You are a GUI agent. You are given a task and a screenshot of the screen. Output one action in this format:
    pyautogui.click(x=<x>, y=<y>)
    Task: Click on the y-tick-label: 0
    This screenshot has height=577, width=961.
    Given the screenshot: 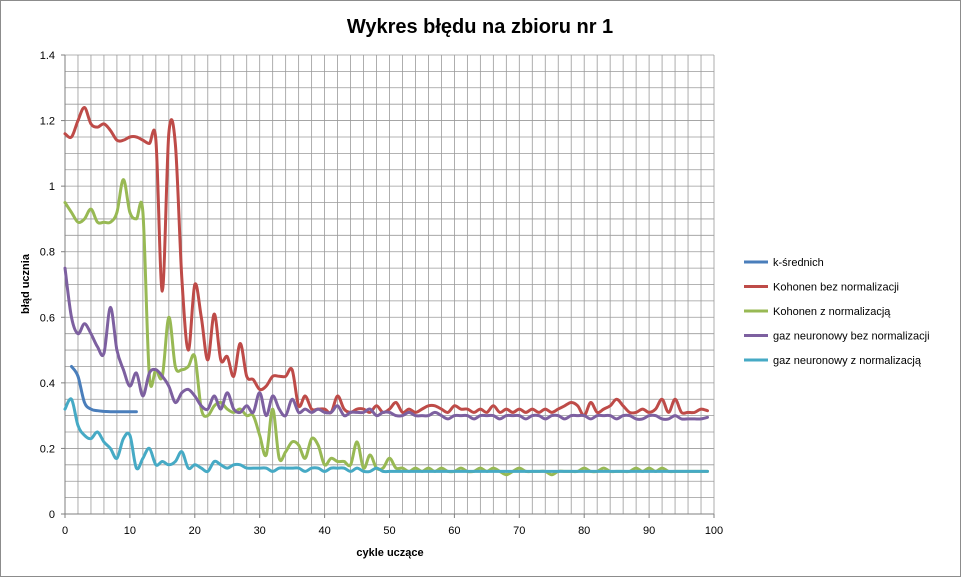 What is the action you would take?
    pyautogui.click(x=52, y=515)
    